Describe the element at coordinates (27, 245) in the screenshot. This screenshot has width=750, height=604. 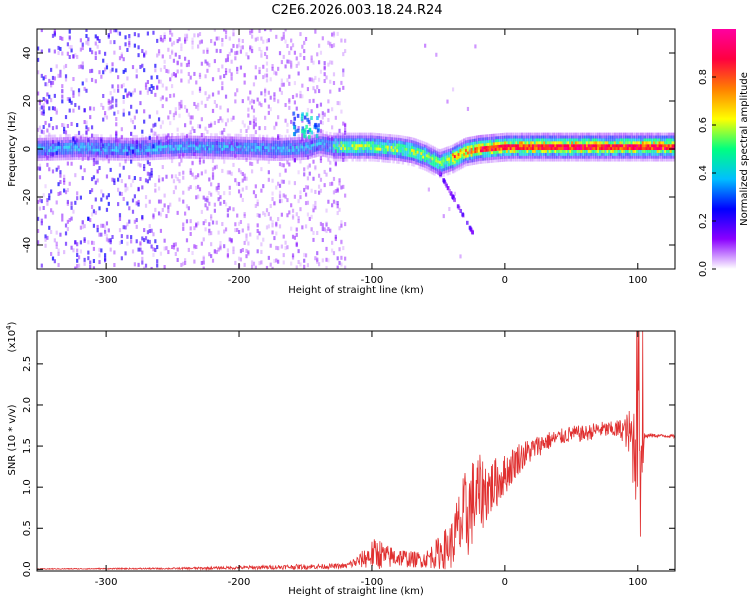
I see `y-tick-label: -40` at that location.